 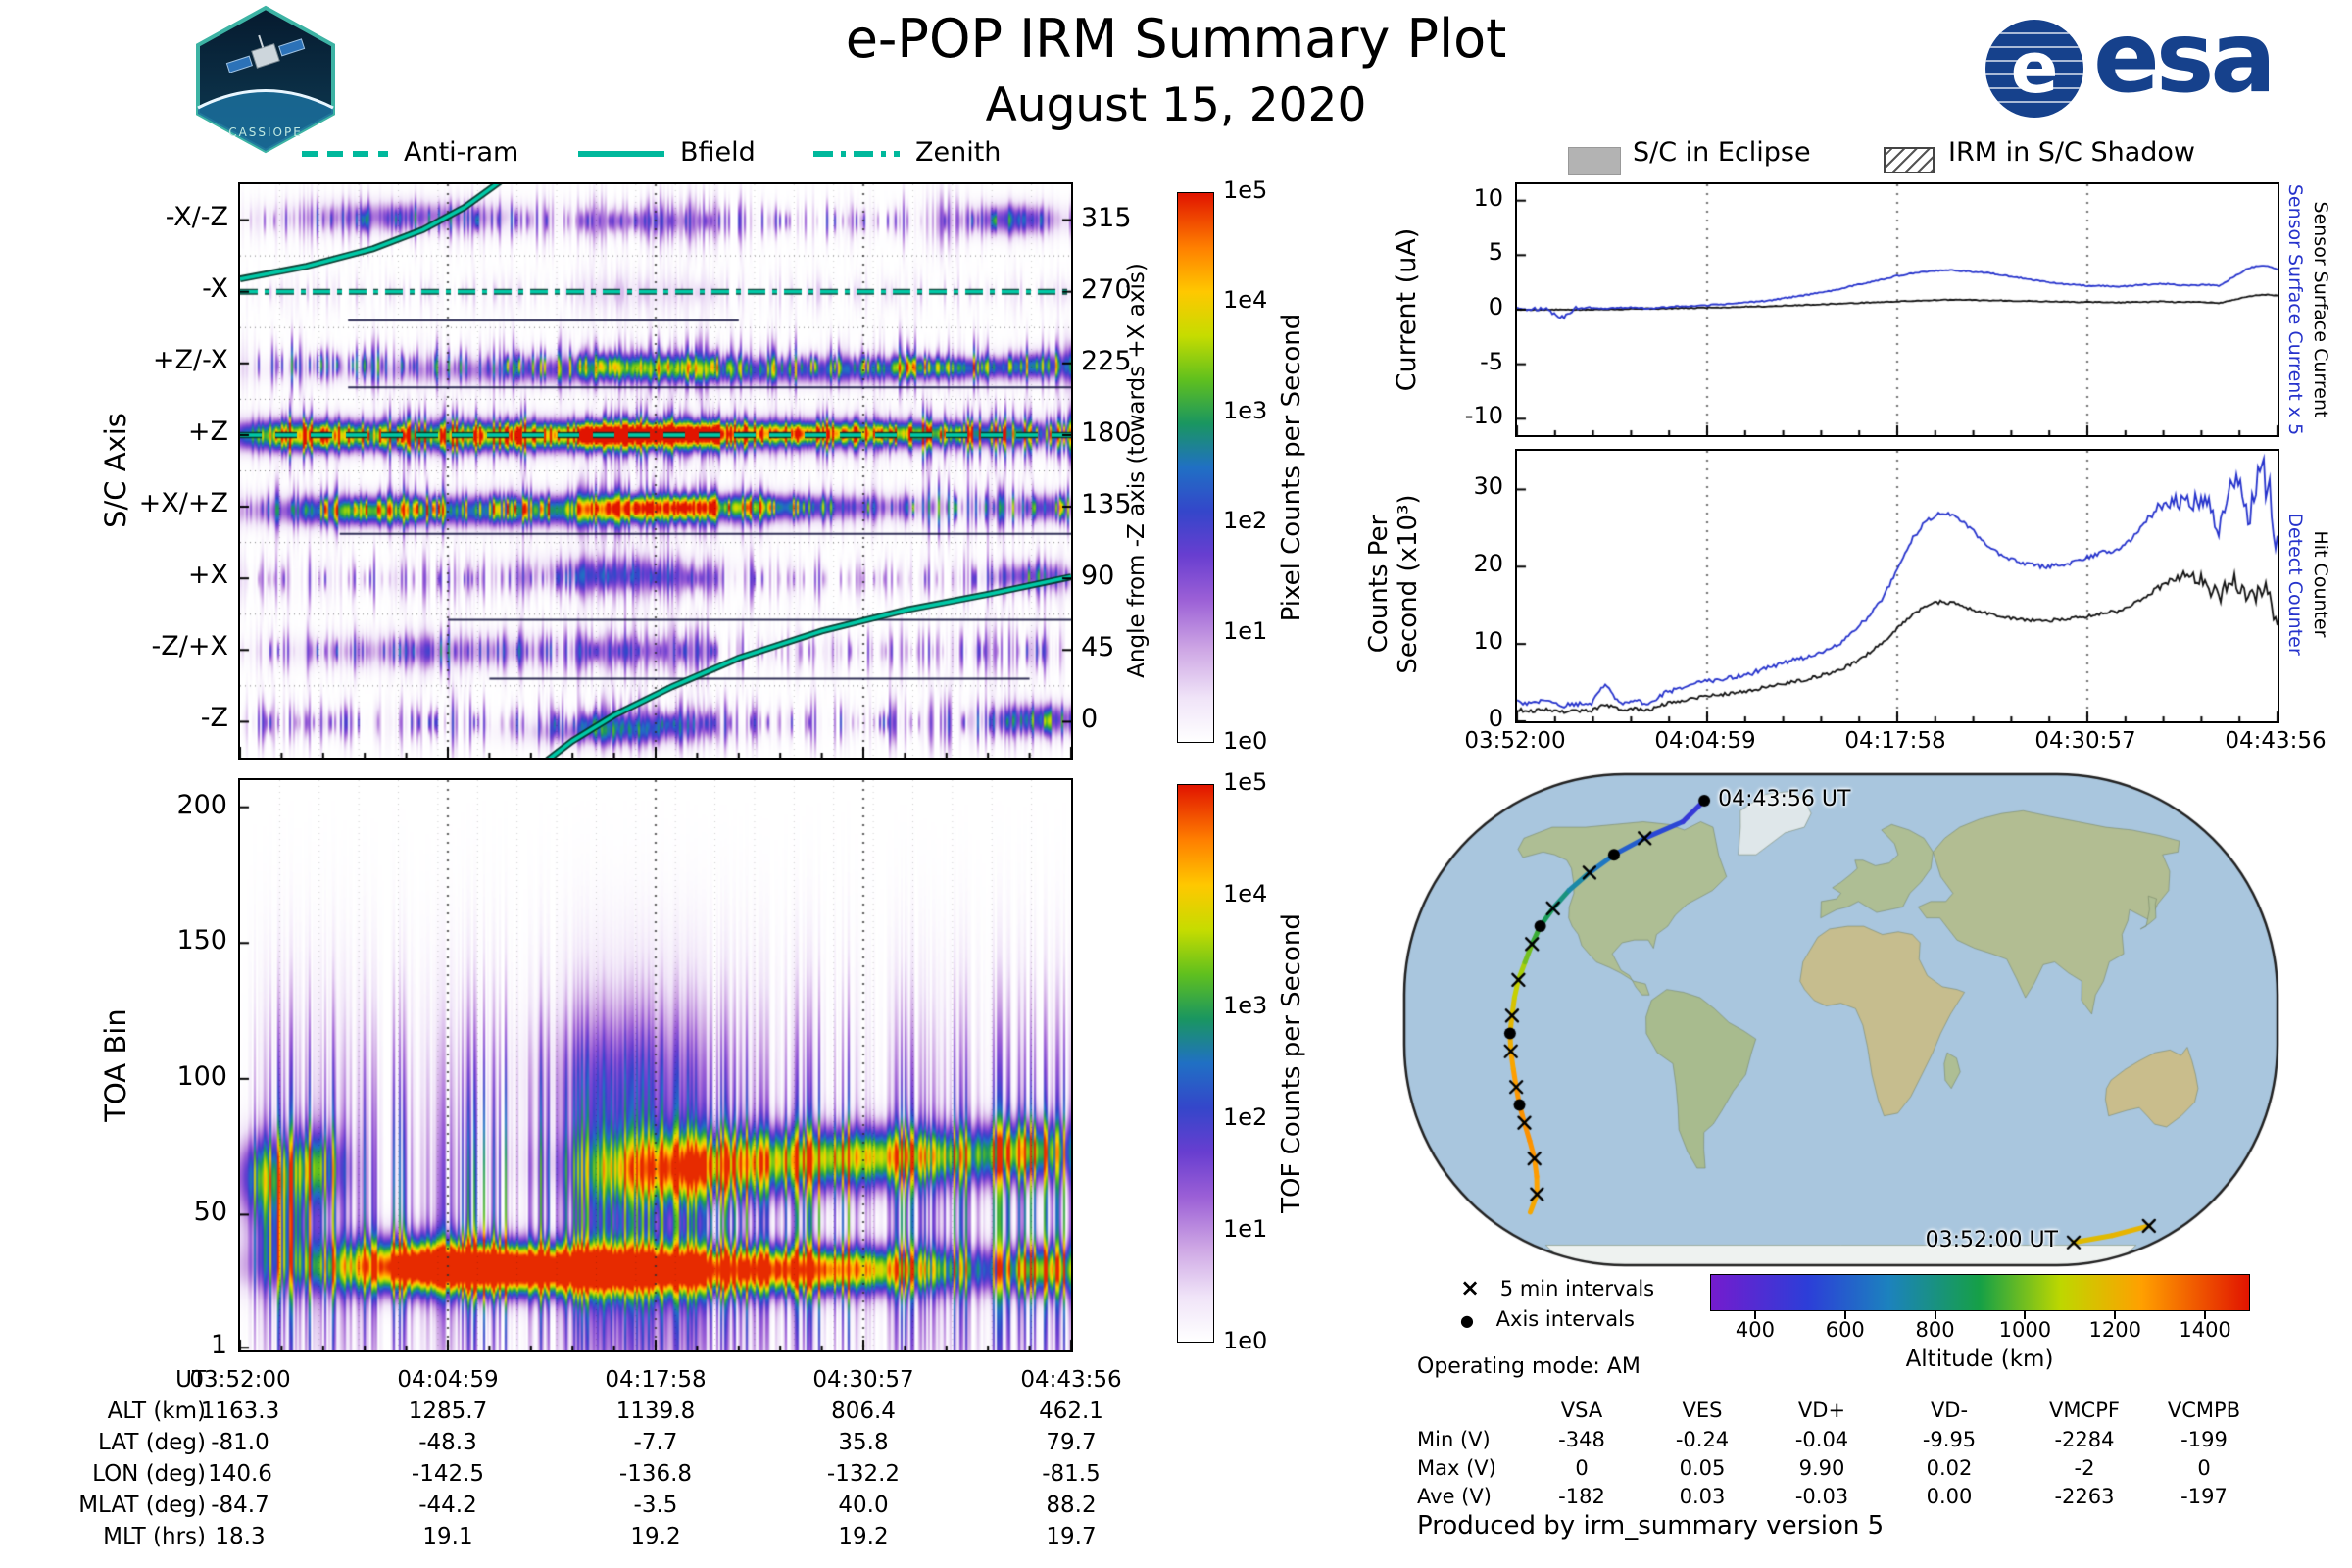 I want to click on voltage-cell: 0.05, so click(x=1702, y=1468).